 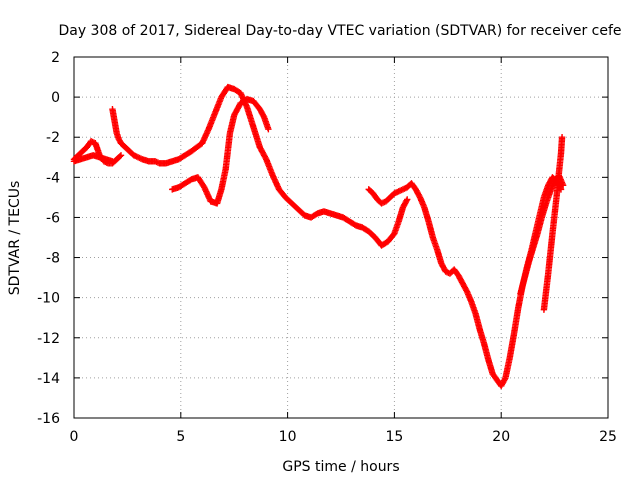 What do you see at coordinates (93, 158) in the screenshot?
I see `series-segment-b` at bounding box center [93, 158].